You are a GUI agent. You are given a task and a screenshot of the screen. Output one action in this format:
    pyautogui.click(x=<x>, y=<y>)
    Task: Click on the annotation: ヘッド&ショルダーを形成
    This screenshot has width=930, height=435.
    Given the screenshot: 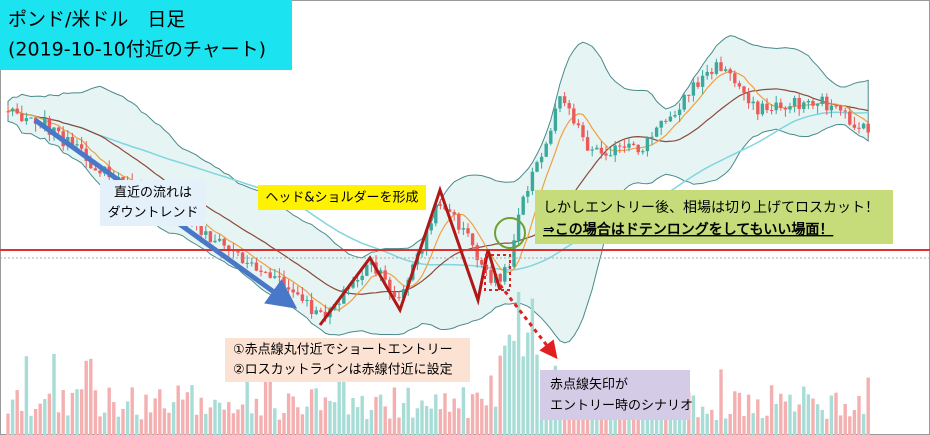 What is the action you would take?
    pyautogui.click(x=341, y=198)
    